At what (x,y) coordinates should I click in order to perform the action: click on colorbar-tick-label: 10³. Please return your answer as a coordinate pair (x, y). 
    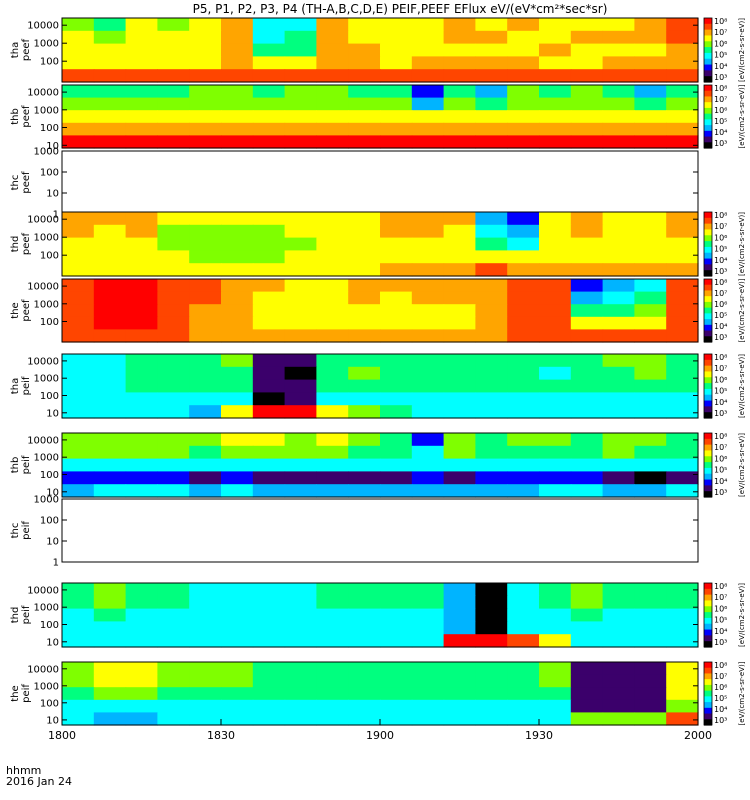
    Looking at the image, I should click on (720, 77).